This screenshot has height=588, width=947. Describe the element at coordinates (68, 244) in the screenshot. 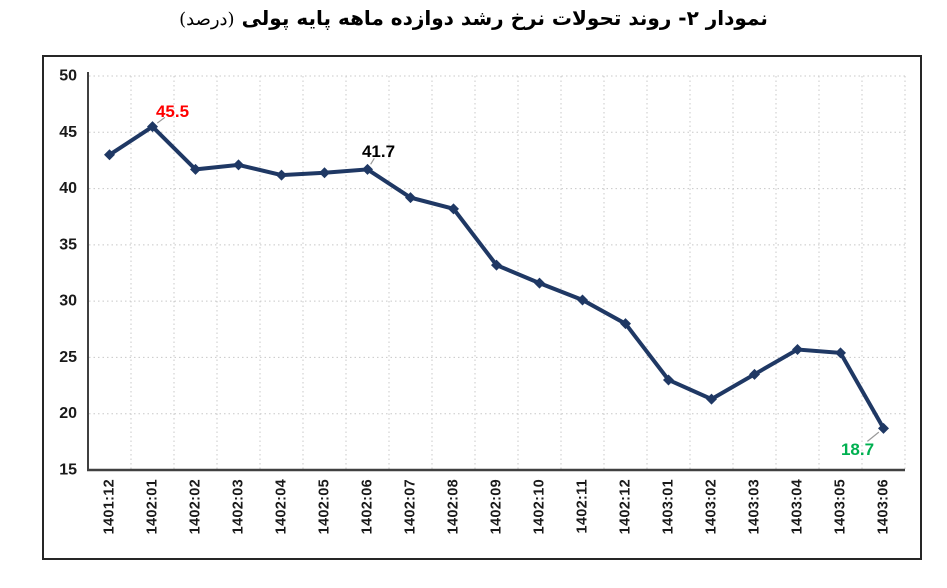

I see `y-tick-label: 35` at that location.